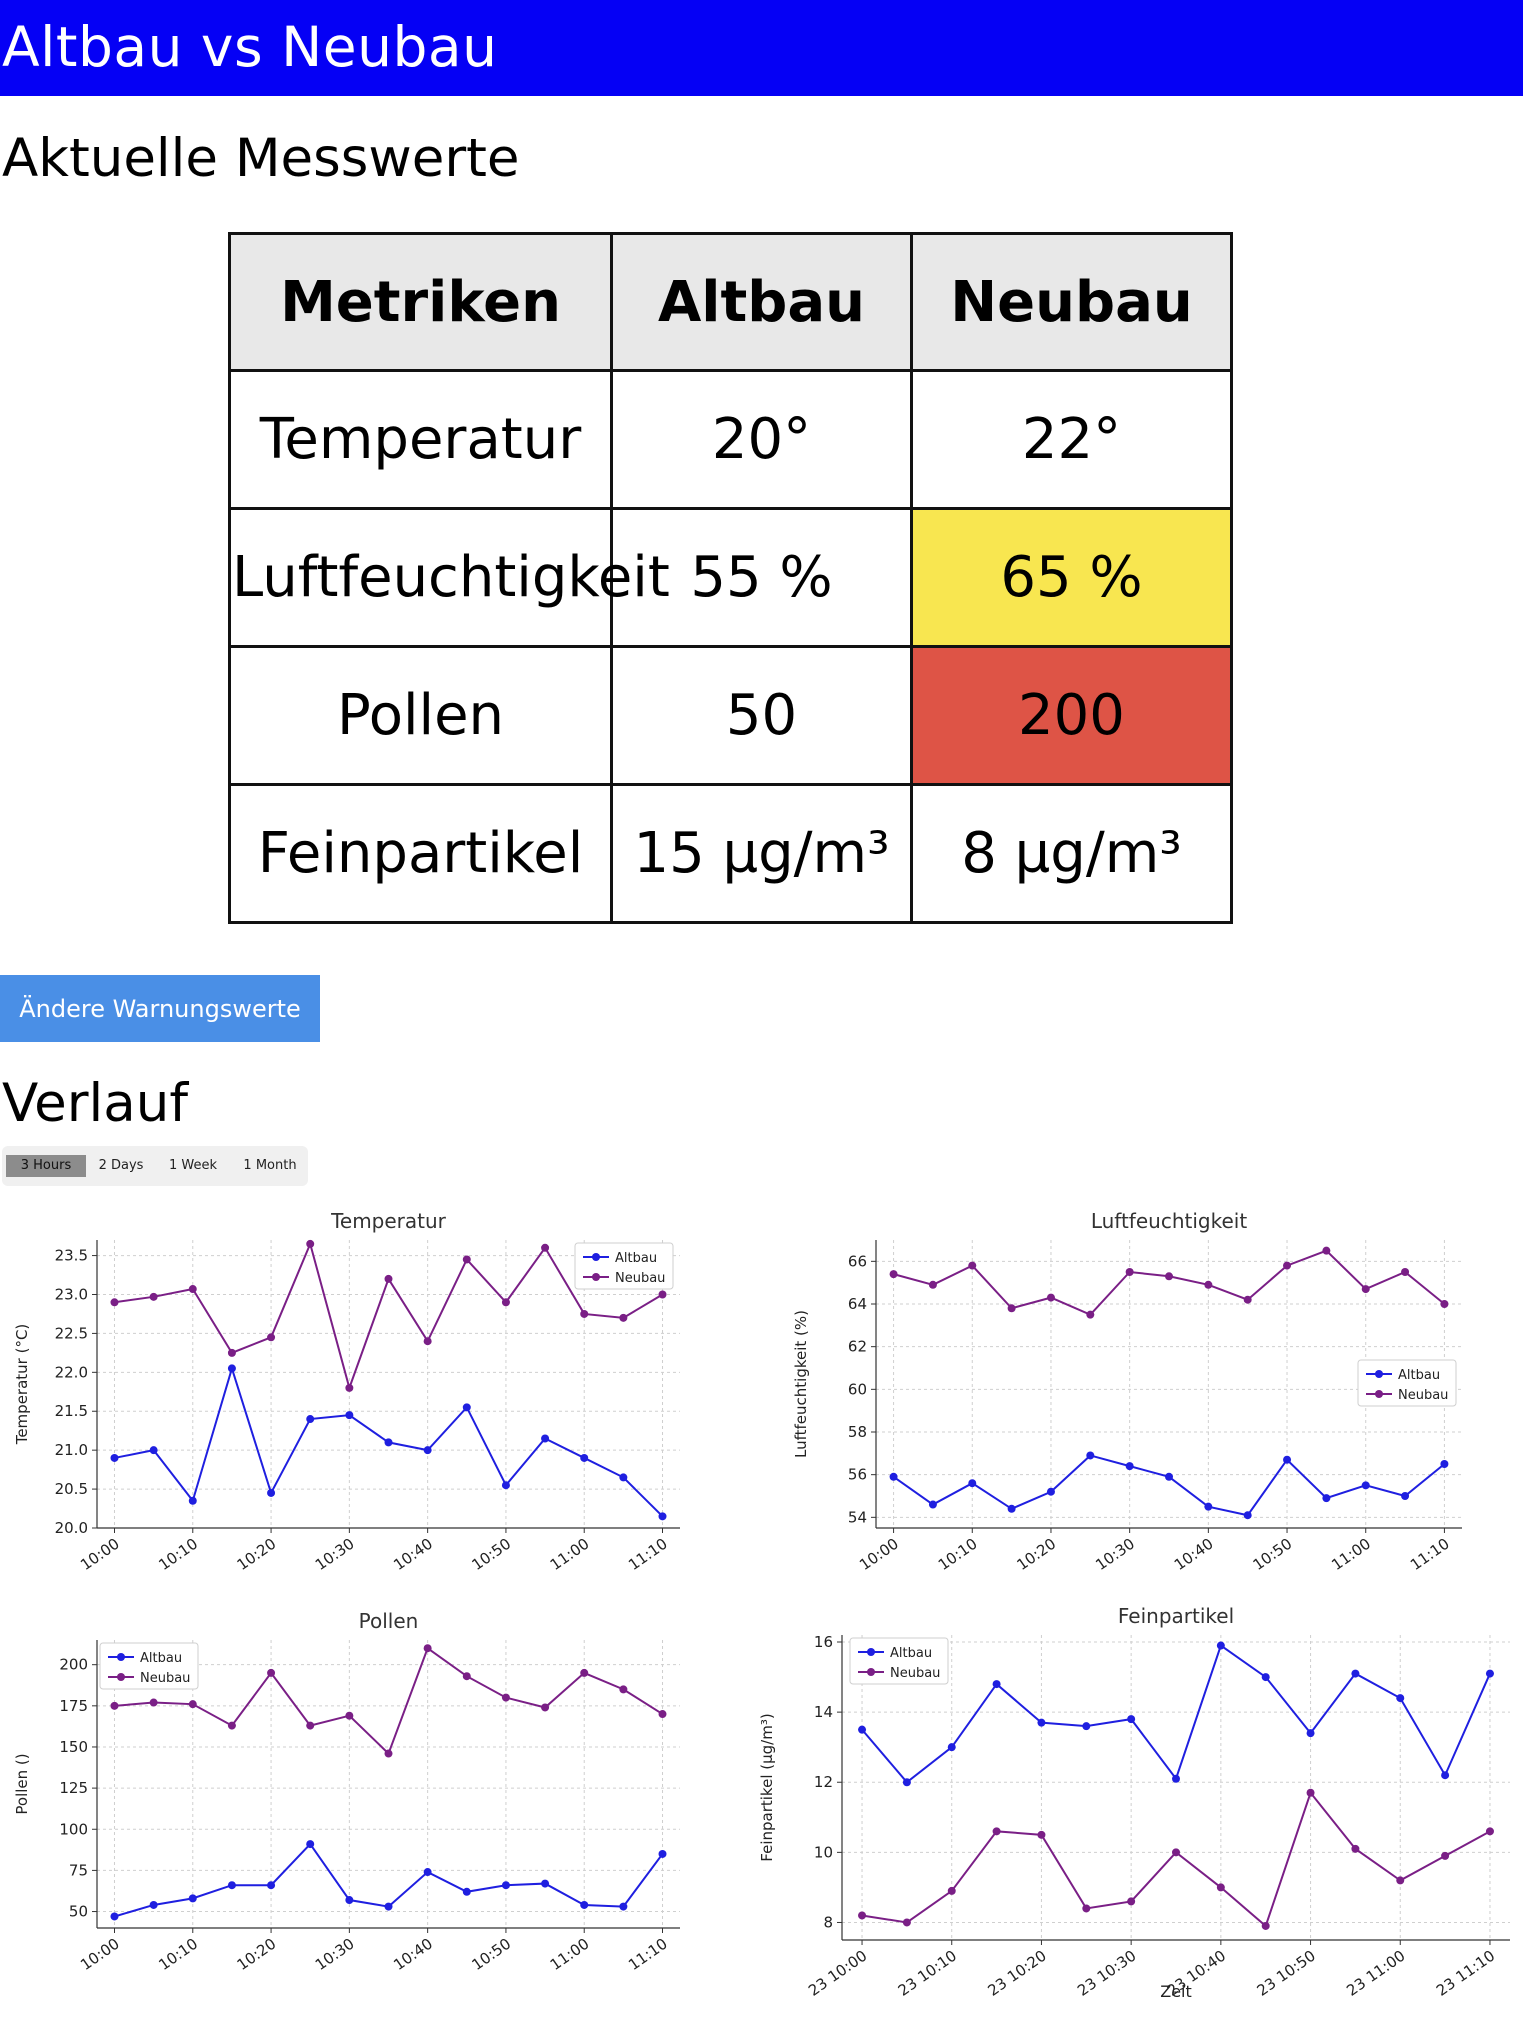 The image size is (1523, 2025). I want to click on y-tick-label: 75, so click(78, 1870).